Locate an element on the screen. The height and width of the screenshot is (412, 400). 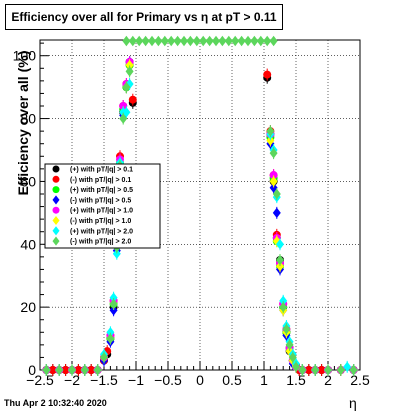
x-tick-label: 2.5 is located at coordinates (360, 380).